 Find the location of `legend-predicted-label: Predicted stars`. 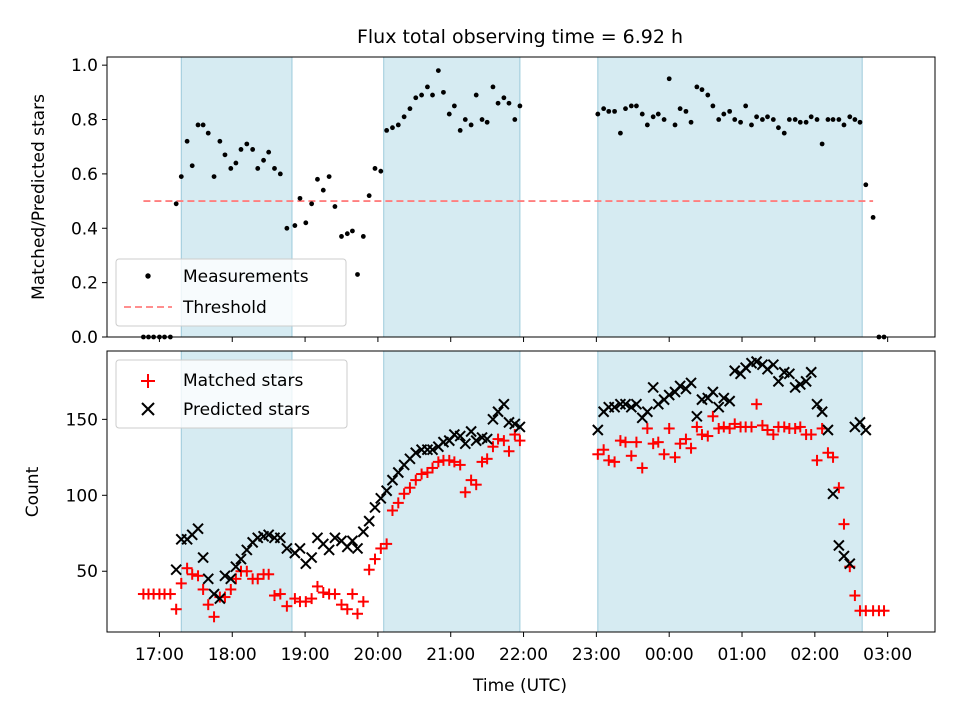

legend-predicted-label: Predicted stars is located at coordinates (246, 410).